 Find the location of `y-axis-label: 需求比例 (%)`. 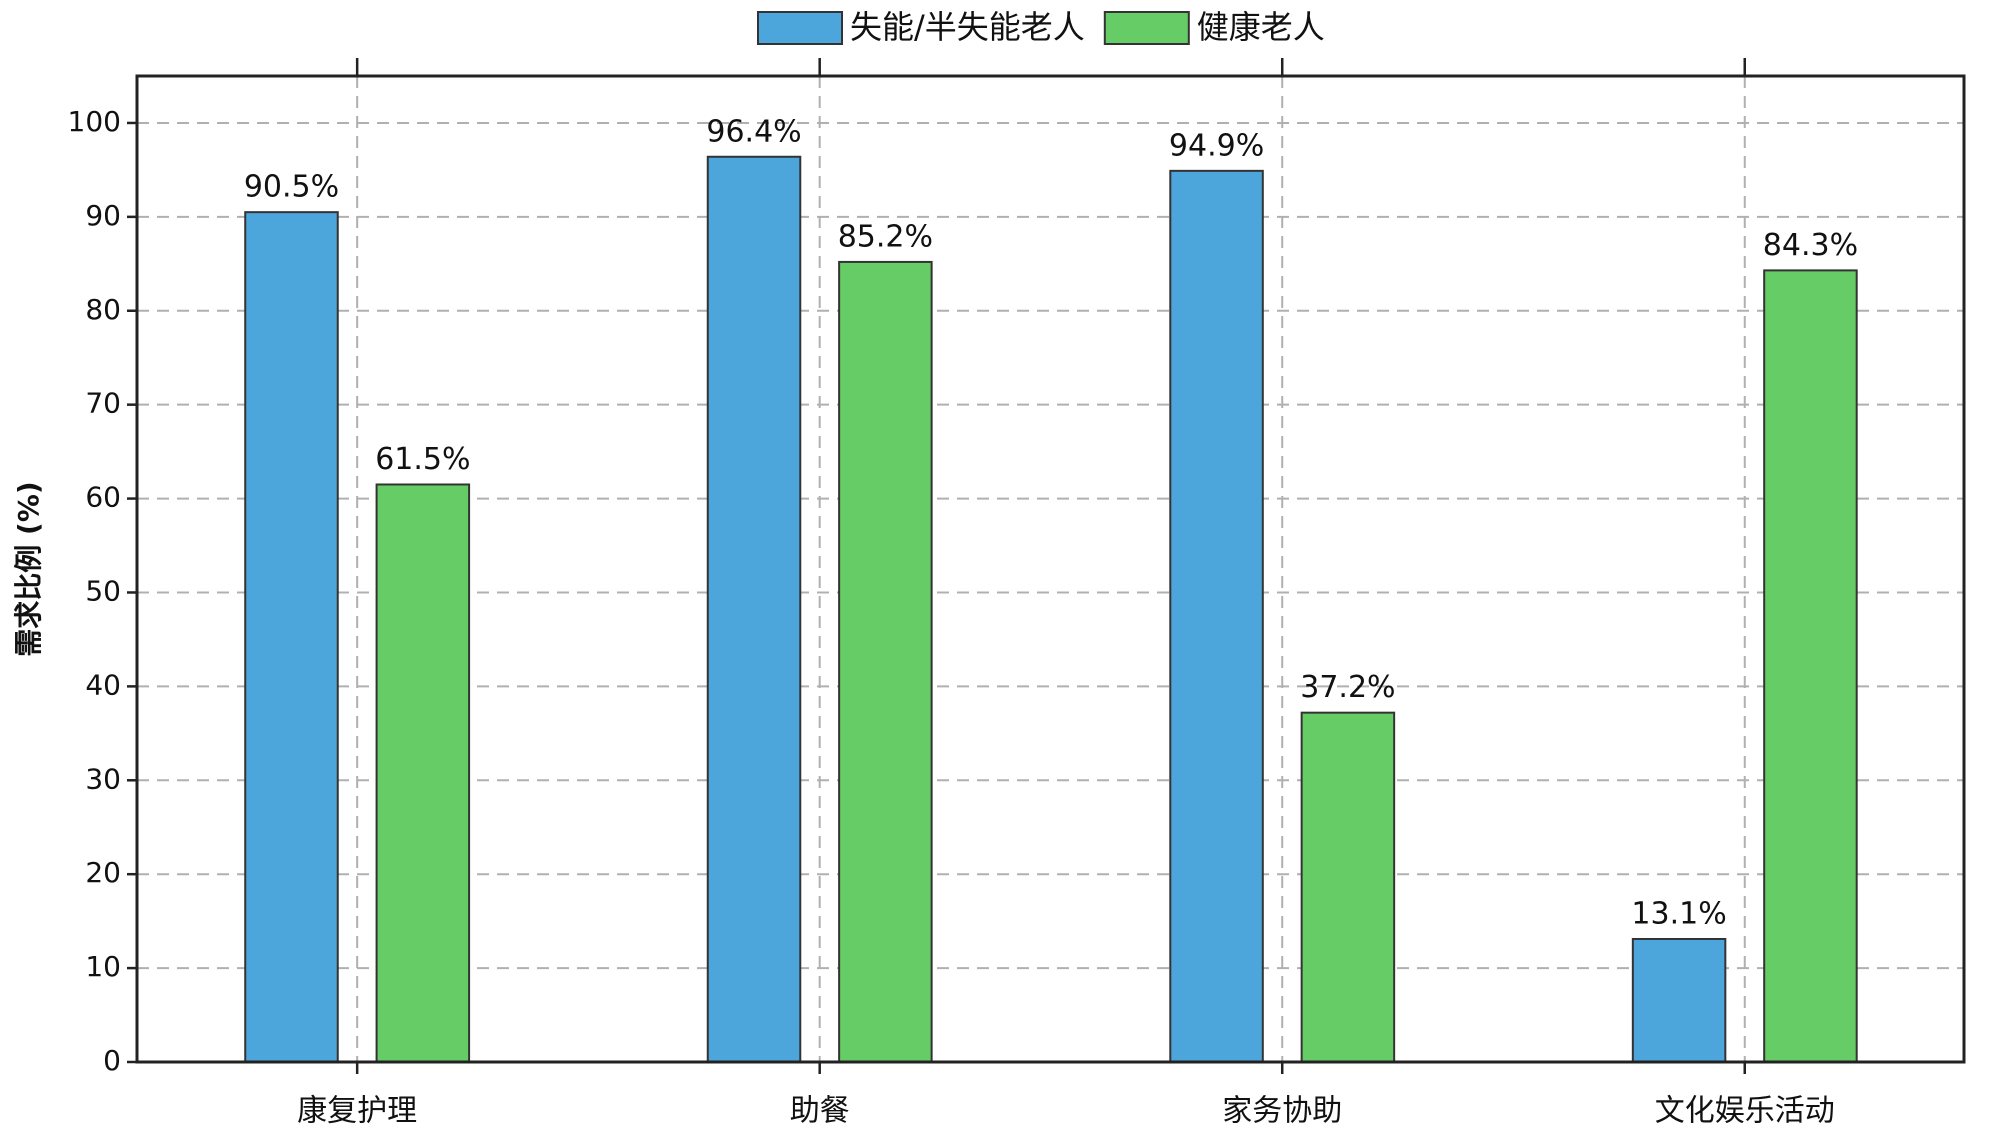

y-axis-label: 需求比例 (%) is located at coordinates (28, 568).